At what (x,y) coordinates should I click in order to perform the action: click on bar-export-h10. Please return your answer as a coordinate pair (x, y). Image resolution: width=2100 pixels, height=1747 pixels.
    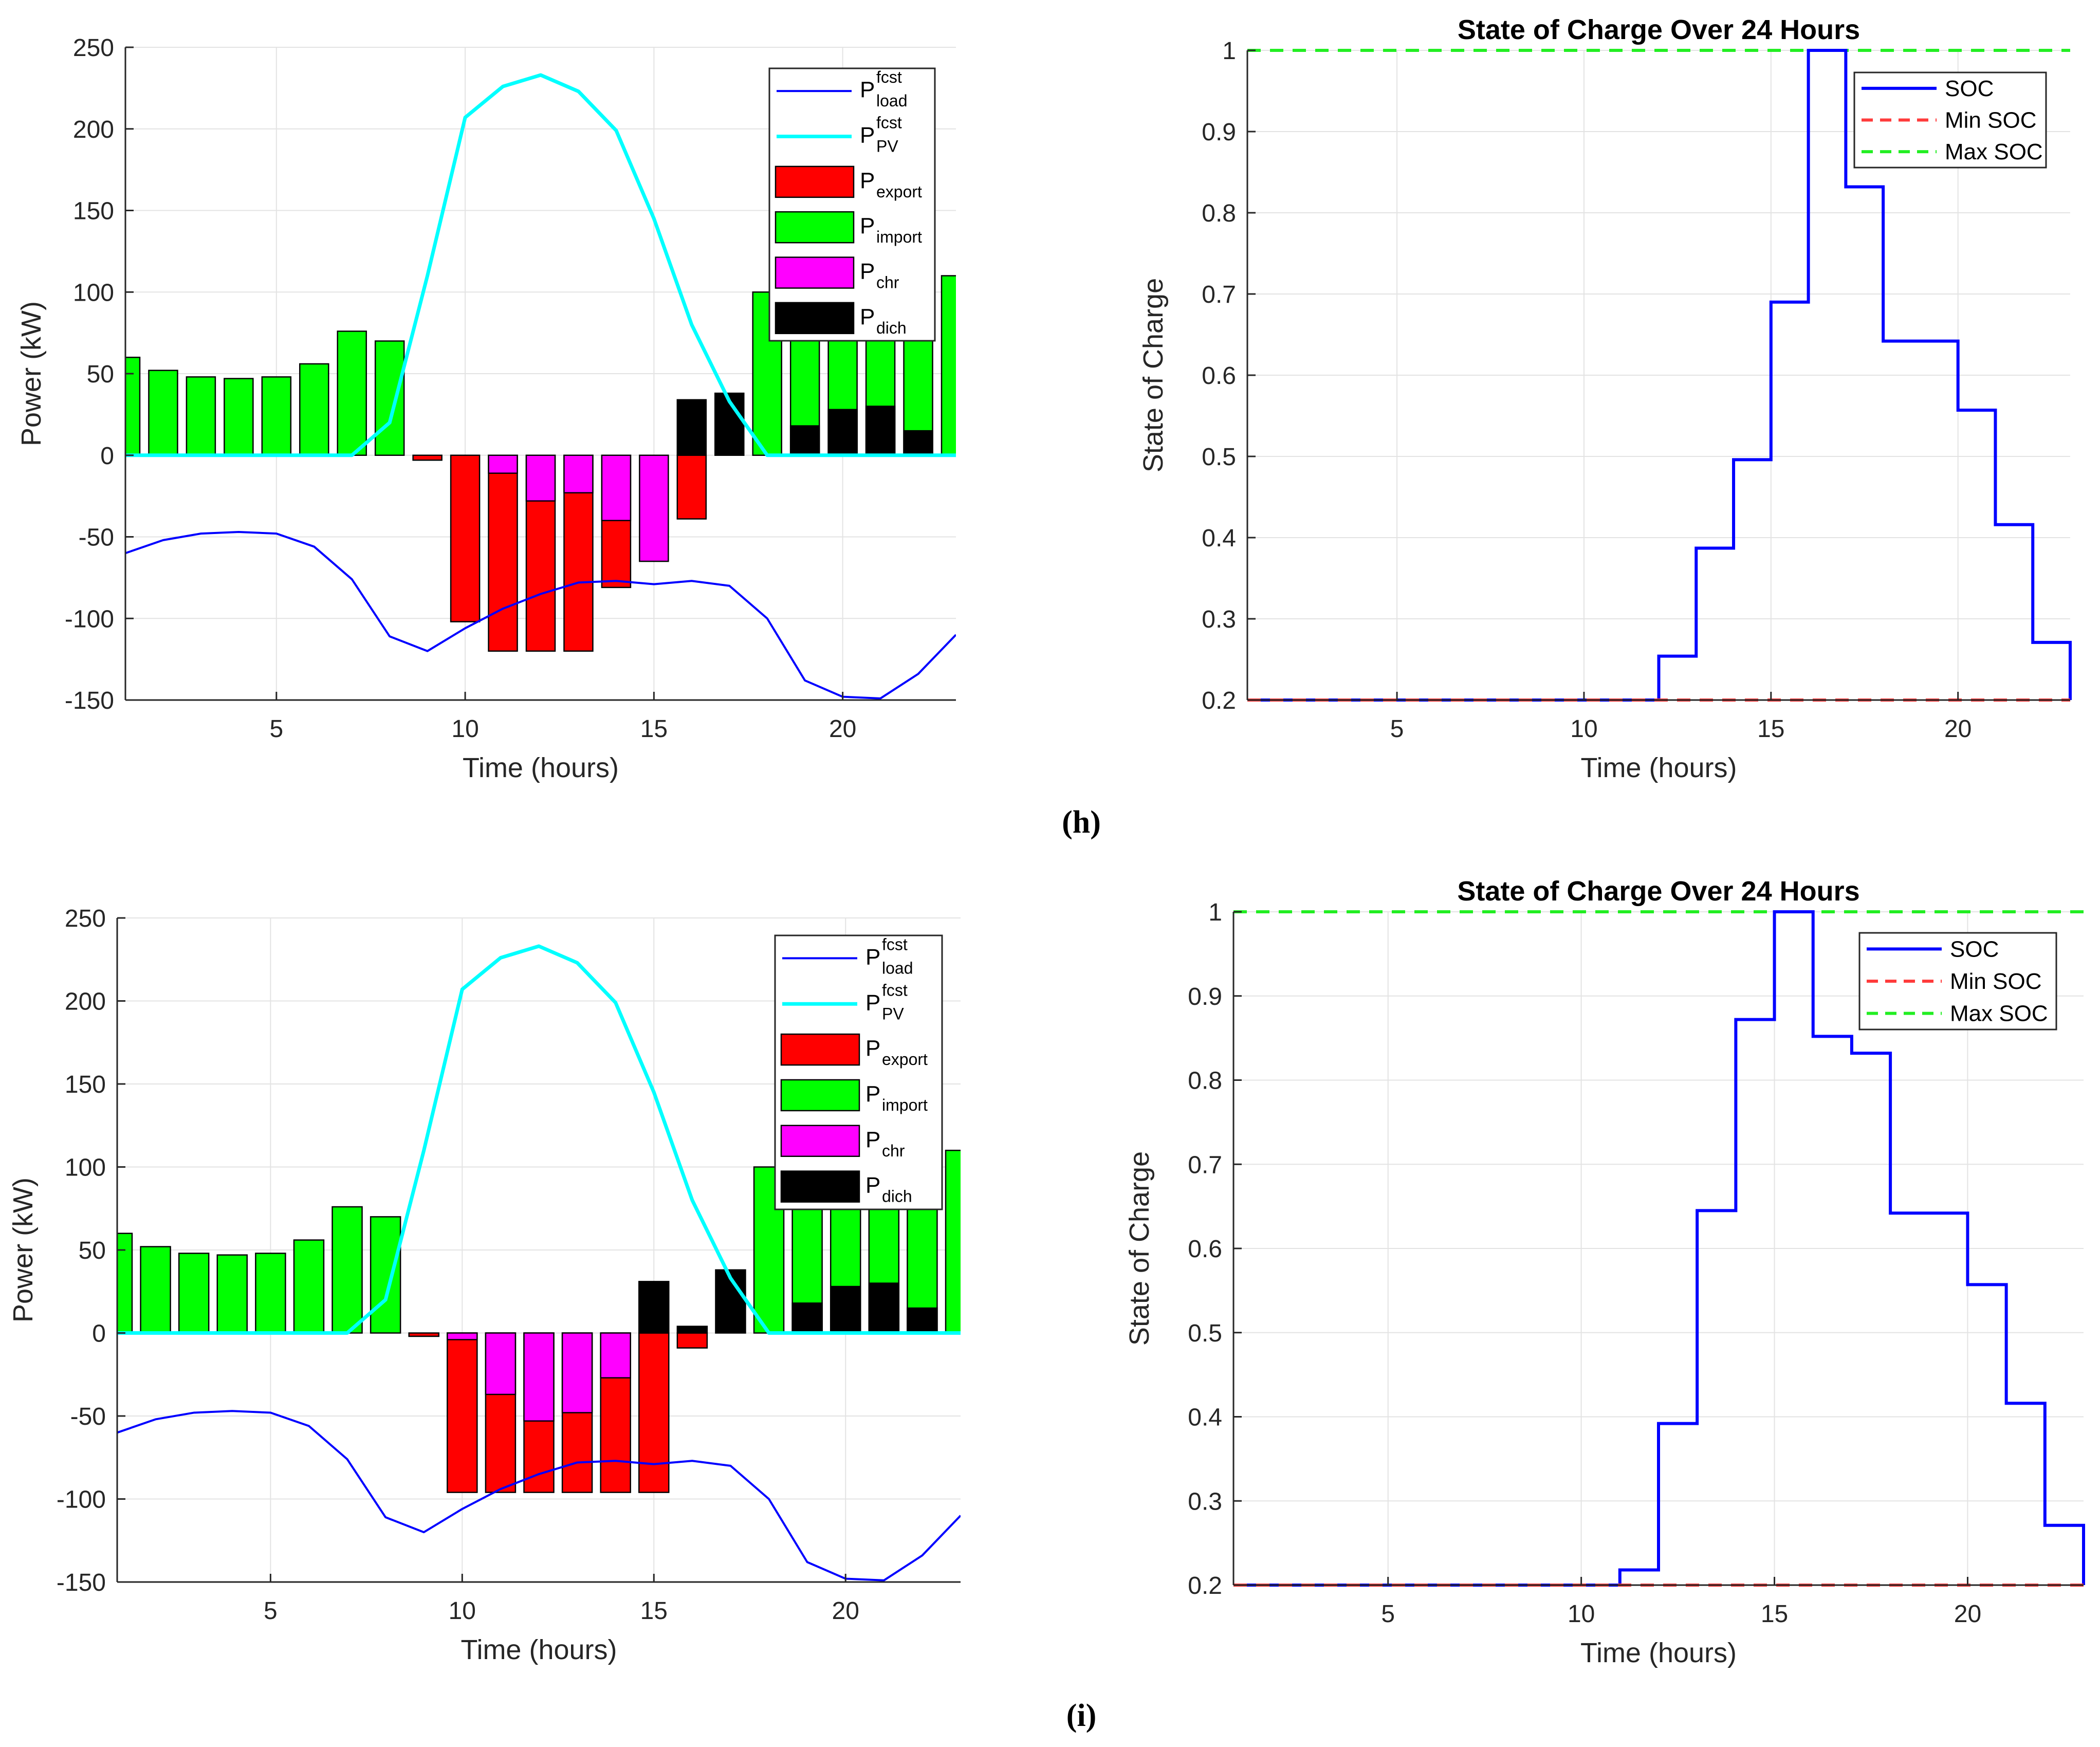
    Looking at the image, I should click on (465, 538).